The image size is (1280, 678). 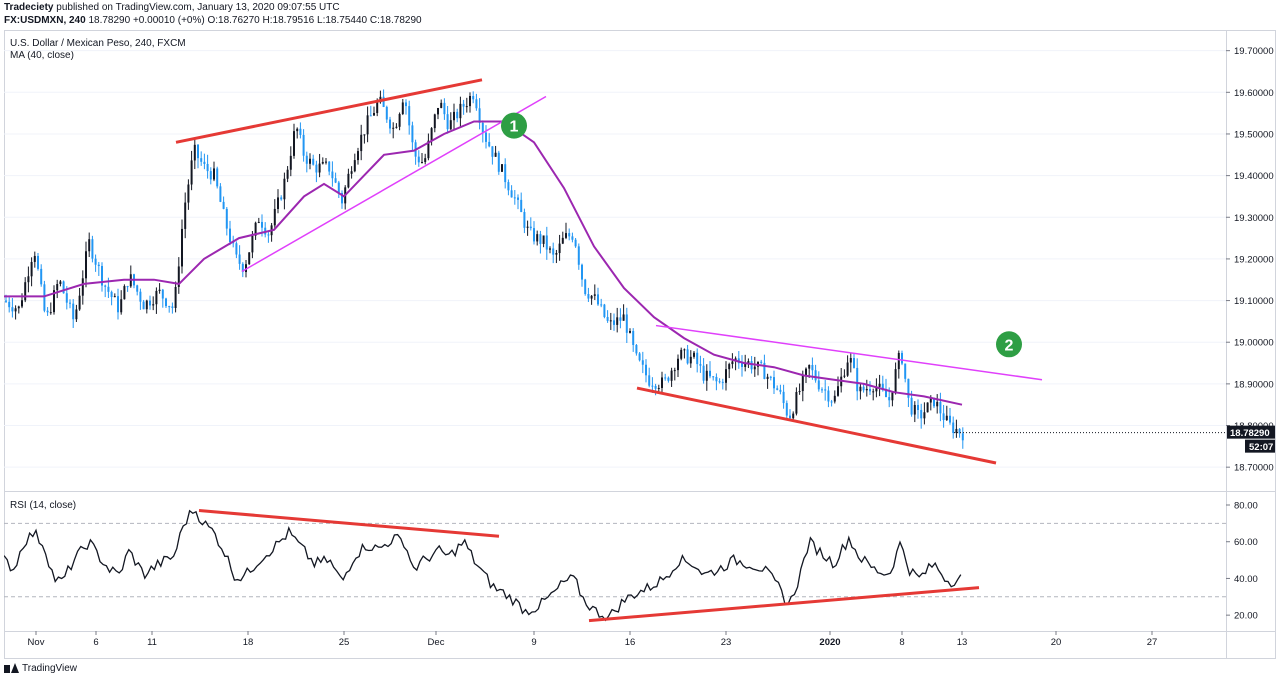 What do you see at coordinates (1254, 176) in the screenshot?
I see `price-tick-label: 19.40000` at bounding box center [1254, 176].